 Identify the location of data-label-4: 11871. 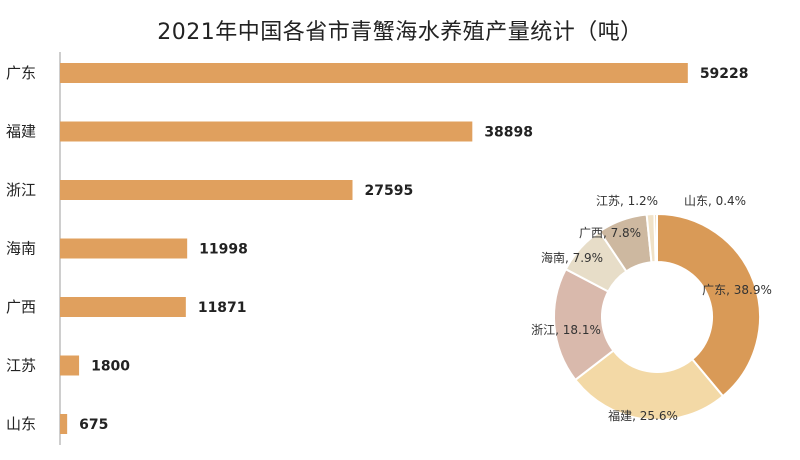
(222, 308).